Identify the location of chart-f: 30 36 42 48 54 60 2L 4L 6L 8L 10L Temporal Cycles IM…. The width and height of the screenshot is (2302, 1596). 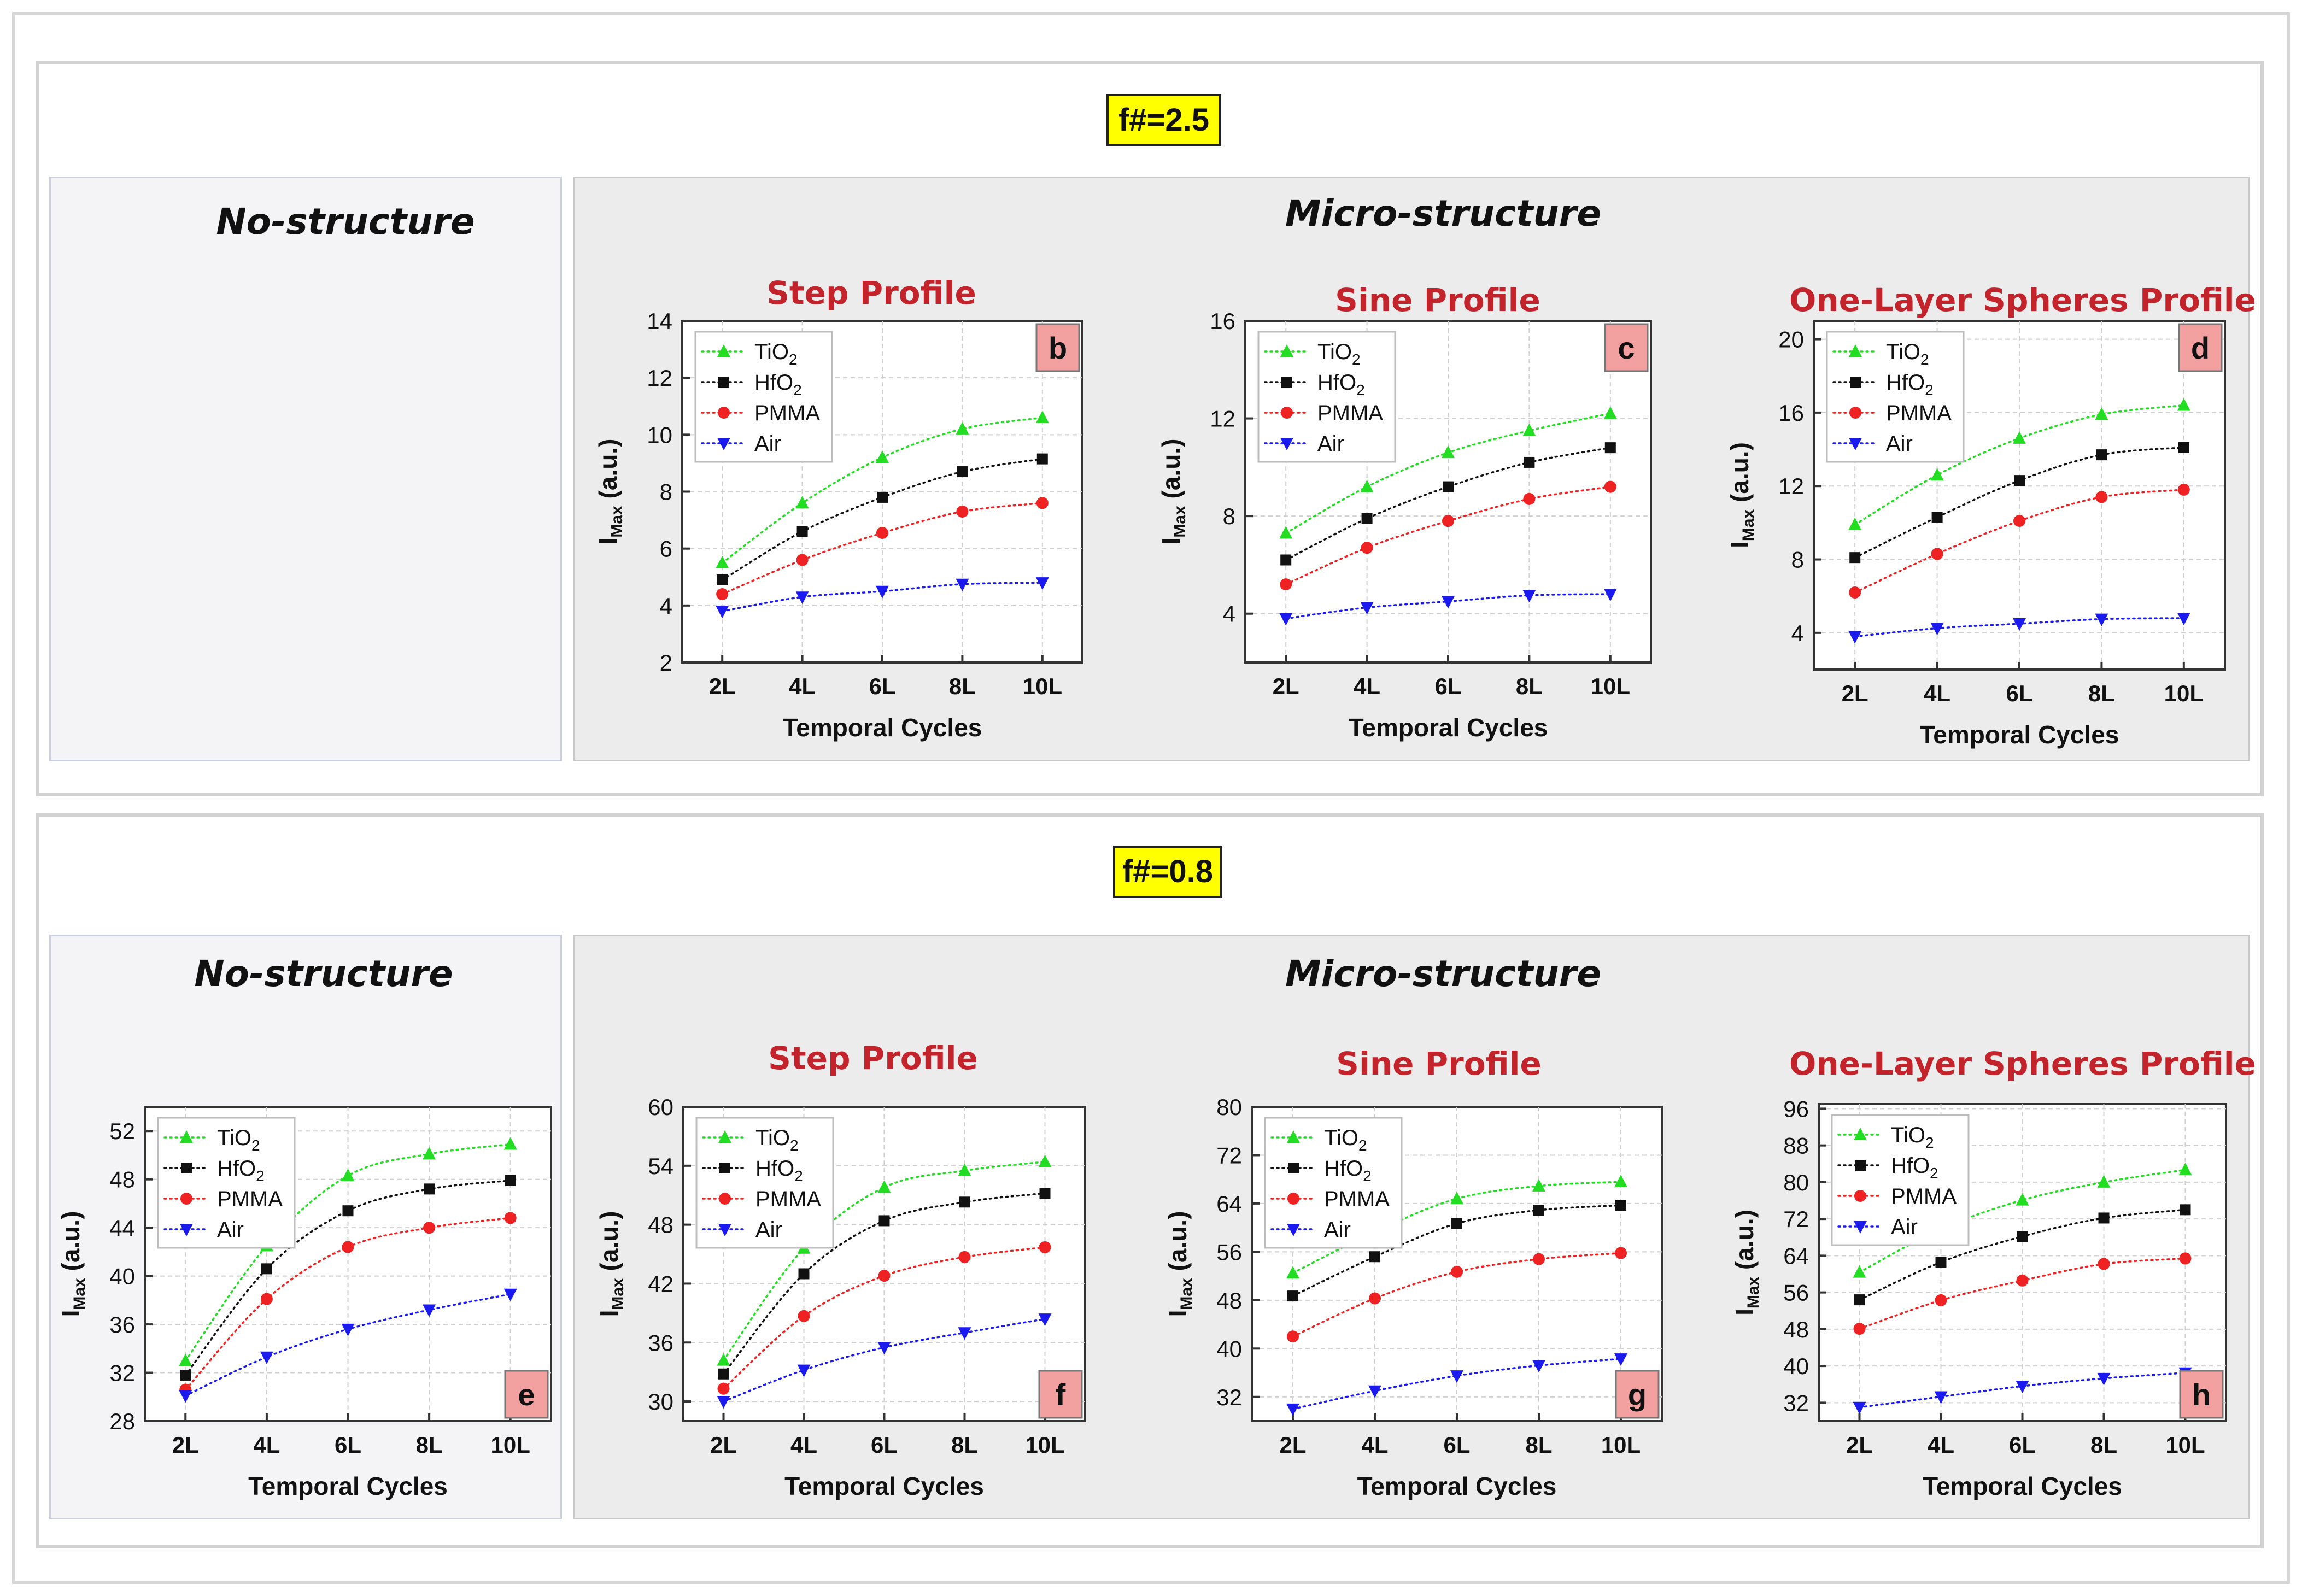
(840, 1297).